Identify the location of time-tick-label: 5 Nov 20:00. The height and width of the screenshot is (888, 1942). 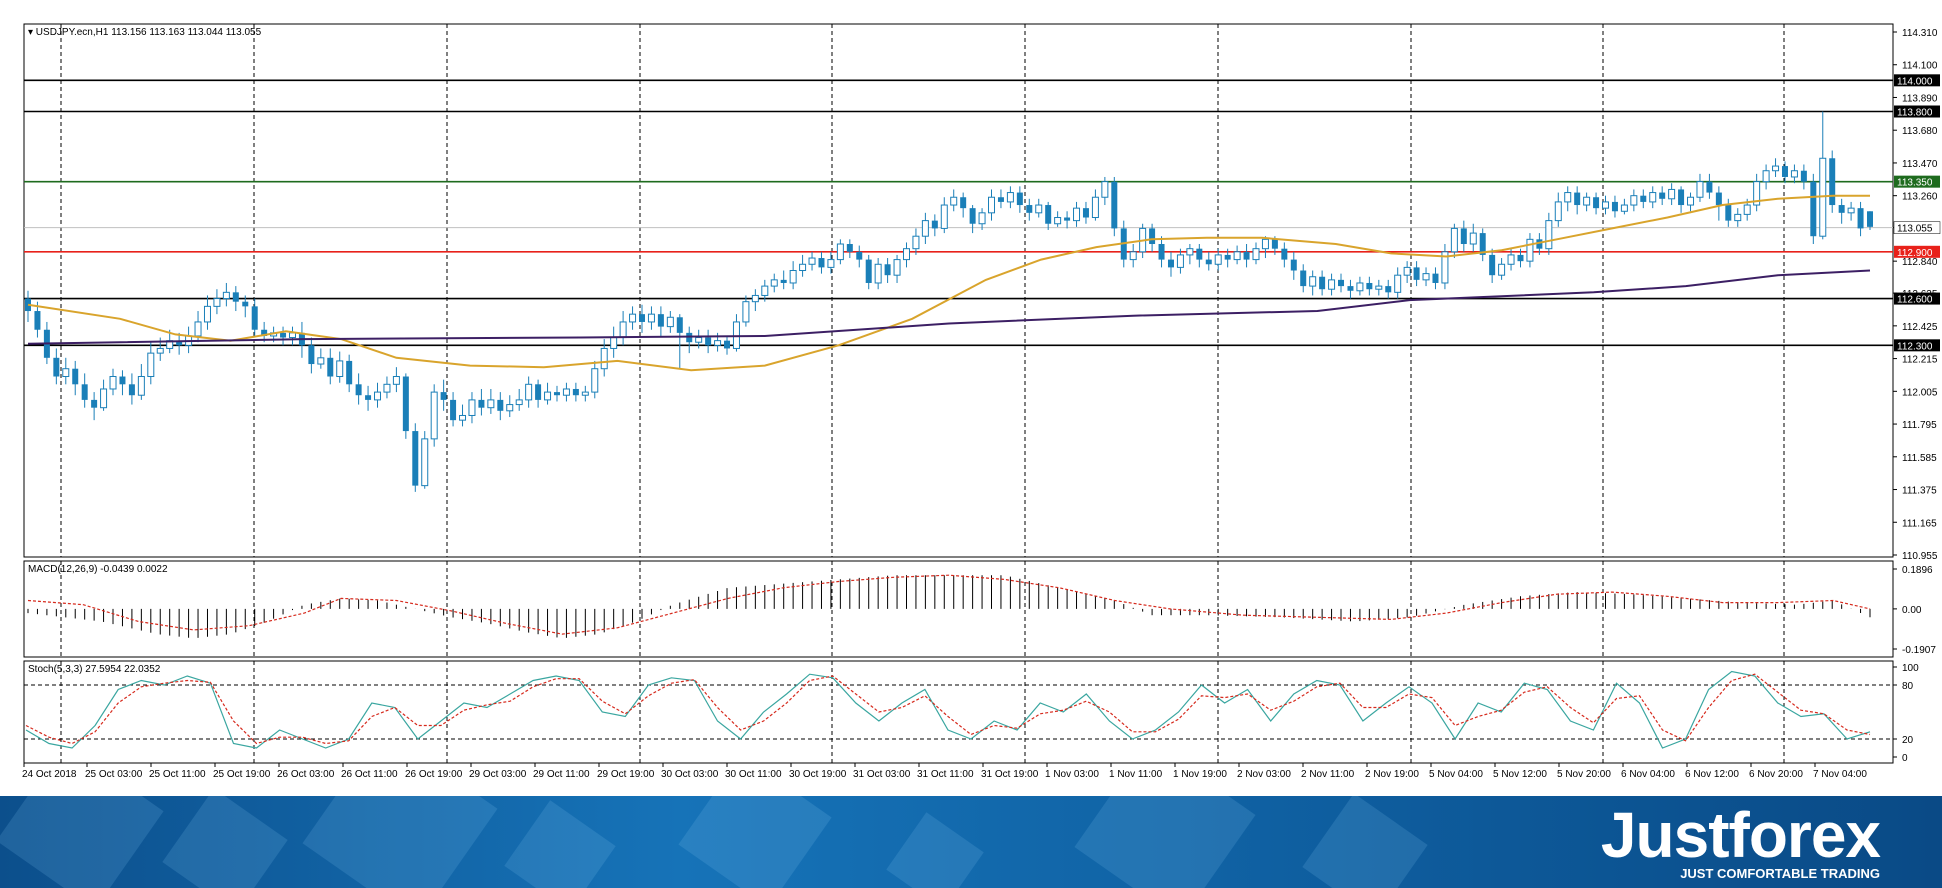
(1584, 774).